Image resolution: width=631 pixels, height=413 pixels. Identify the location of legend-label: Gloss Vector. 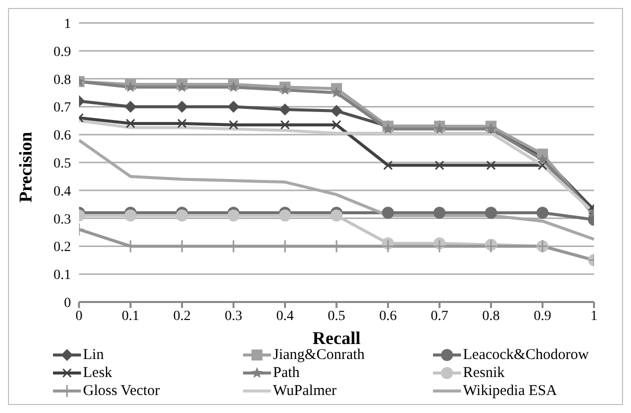
(121, 391).